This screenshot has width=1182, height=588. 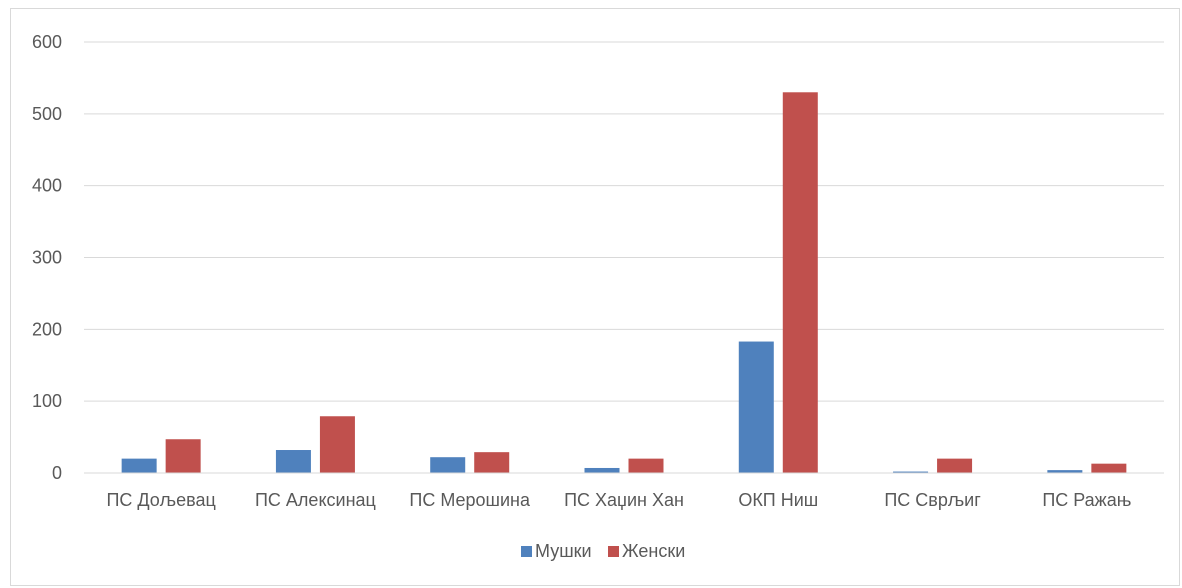 I want to click on x-tick-label: ОКП Ниш, so click(x=778, y=500).